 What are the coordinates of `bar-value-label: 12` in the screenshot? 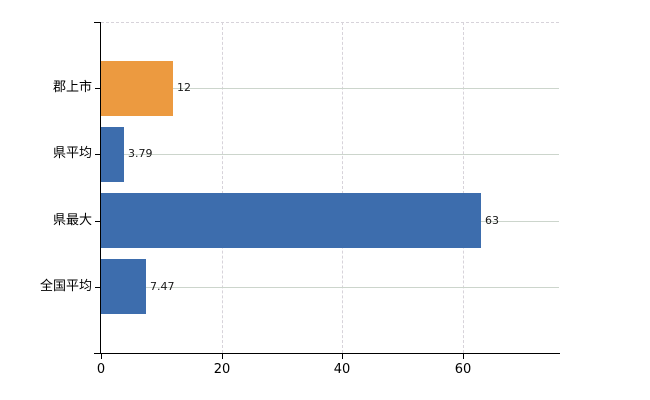 It's located at (184, 87).